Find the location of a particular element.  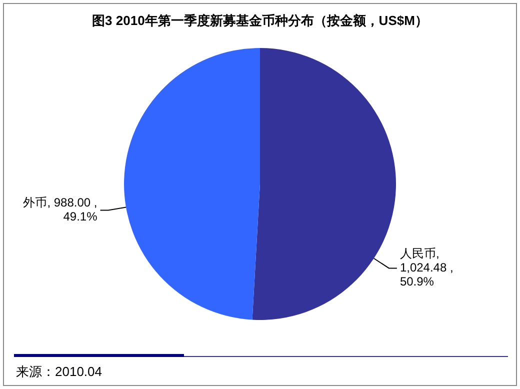

source-note: 来源：2010.04 is located at coordinates (59, 372).